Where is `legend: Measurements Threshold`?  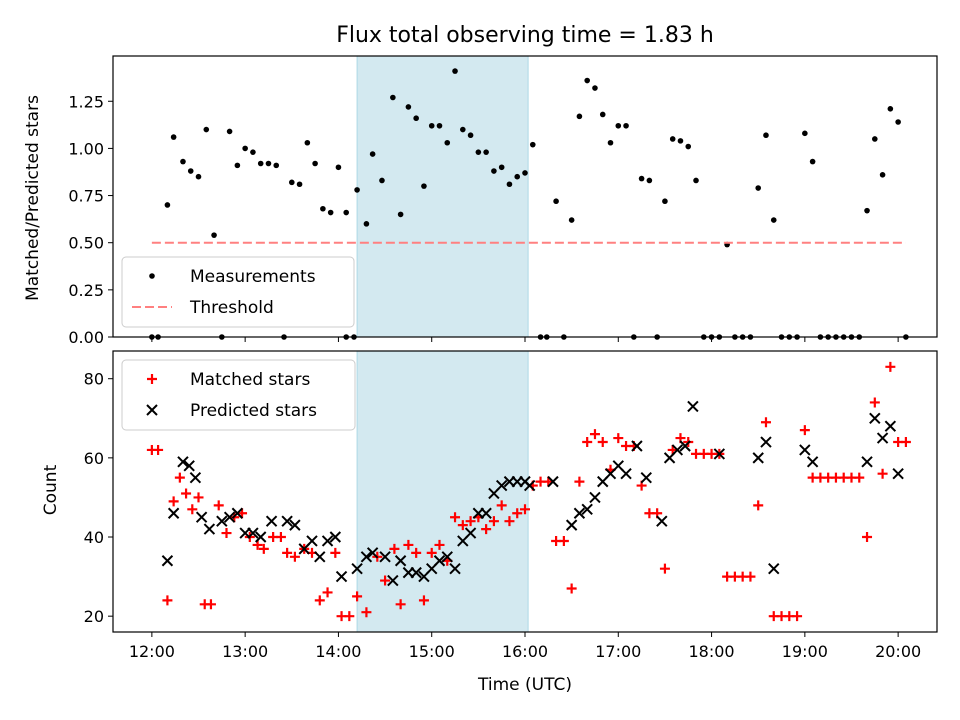
legend: Measurements Threshold is located at coordinates (238, 292).